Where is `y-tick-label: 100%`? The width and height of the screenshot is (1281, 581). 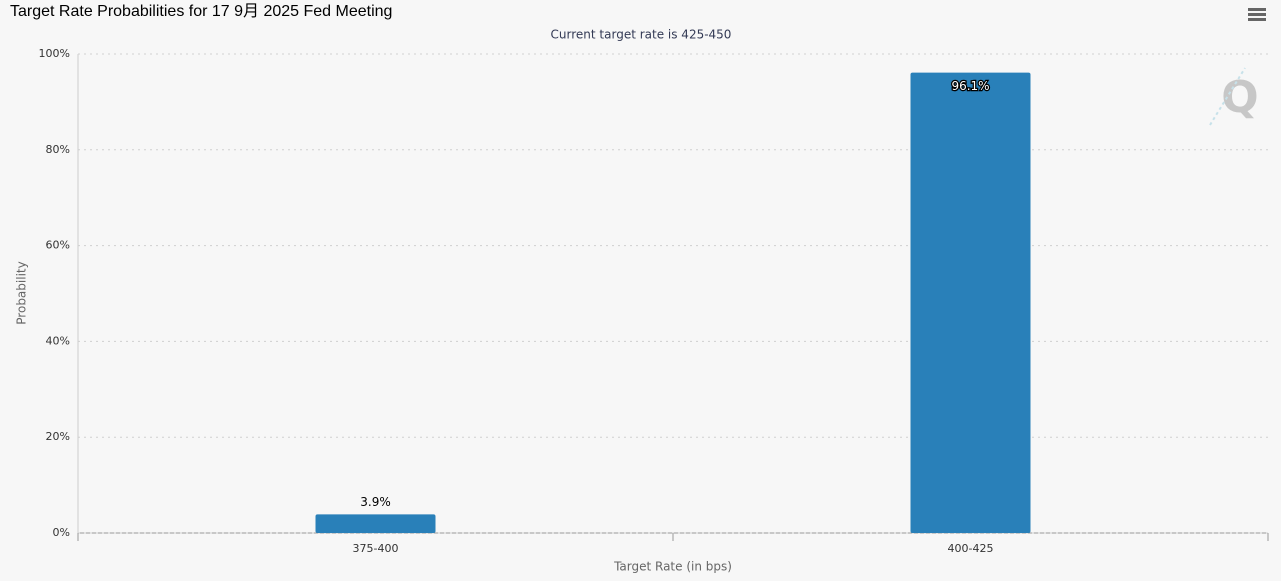 y-tick-label: 100% is located at coordinates (54, 53).